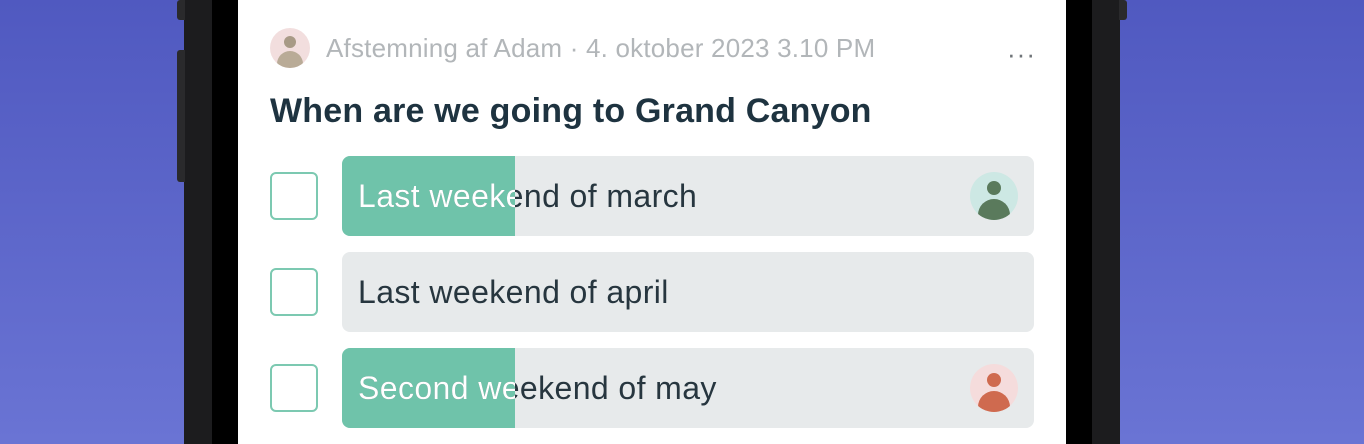 The image size is (1364, 444). Describe the element at coordinates (513, 292) in the screenshot. I see `option-label: Last weekend of april` at that location.